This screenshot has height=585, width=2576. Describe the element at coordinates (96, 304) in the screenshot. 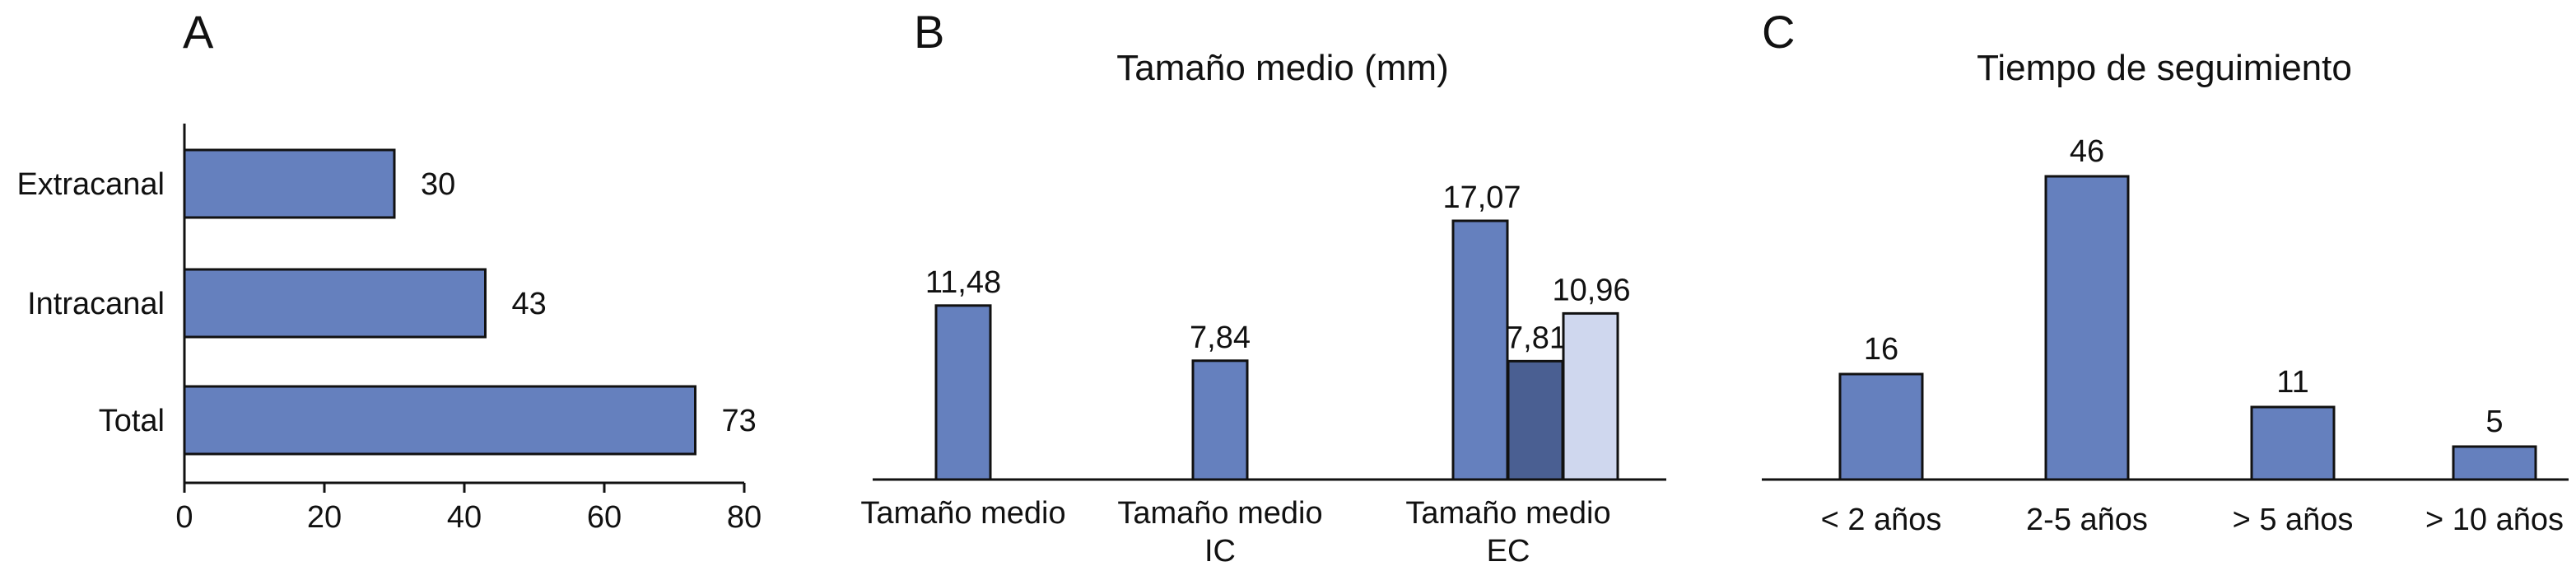

I see `chart-a-category-label-1: Intracanal` at that location.